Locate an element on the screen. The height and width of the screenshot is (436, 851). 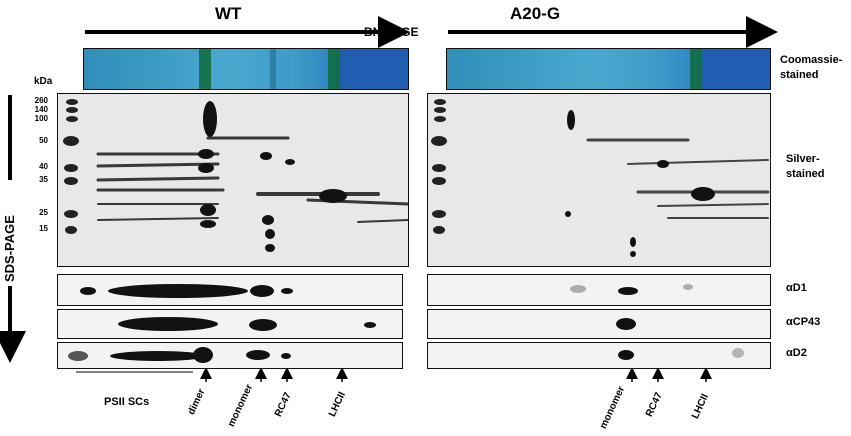
d2-label: αD2 is located at coordinates (796, 353).